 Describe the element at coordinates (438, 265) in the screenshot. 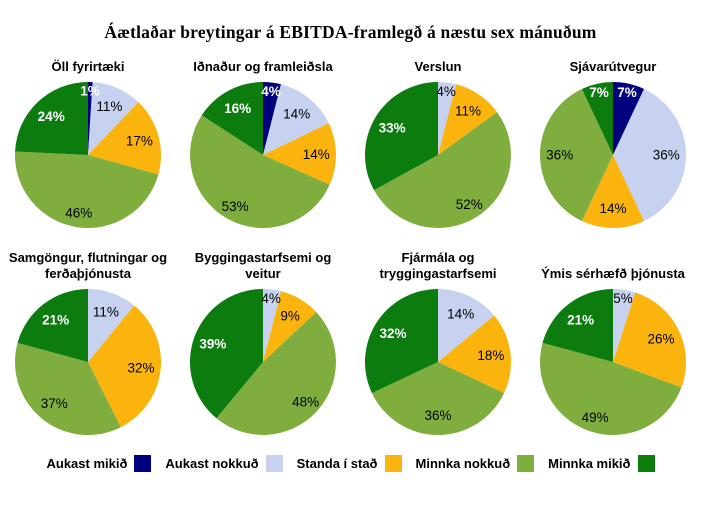

I see `pie-title-fjarmala-og-tryggingastarfsemi: Fjármála og tryggingastarfsemi` at that location.